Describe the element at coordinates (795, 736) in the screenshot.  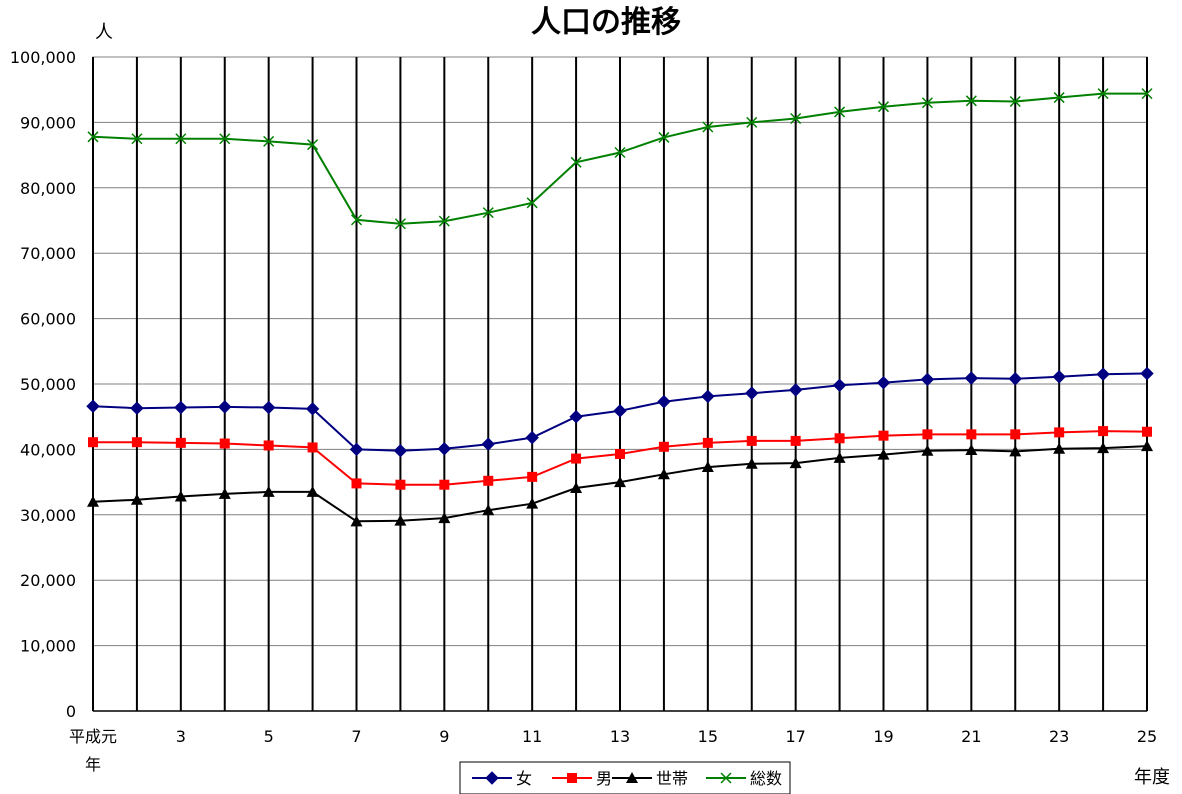
I see `x-tick-label: 17` at that location.